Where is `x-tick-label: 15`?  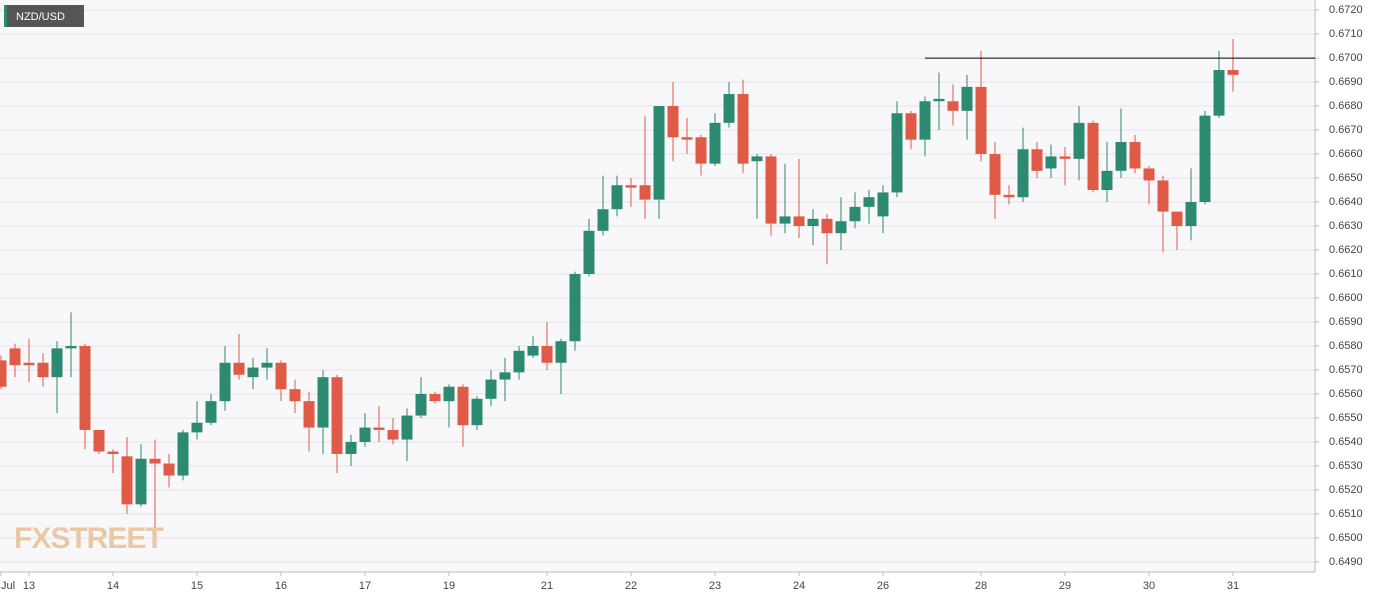
x-tick-label: 15 is located at coordinates (197, 586).